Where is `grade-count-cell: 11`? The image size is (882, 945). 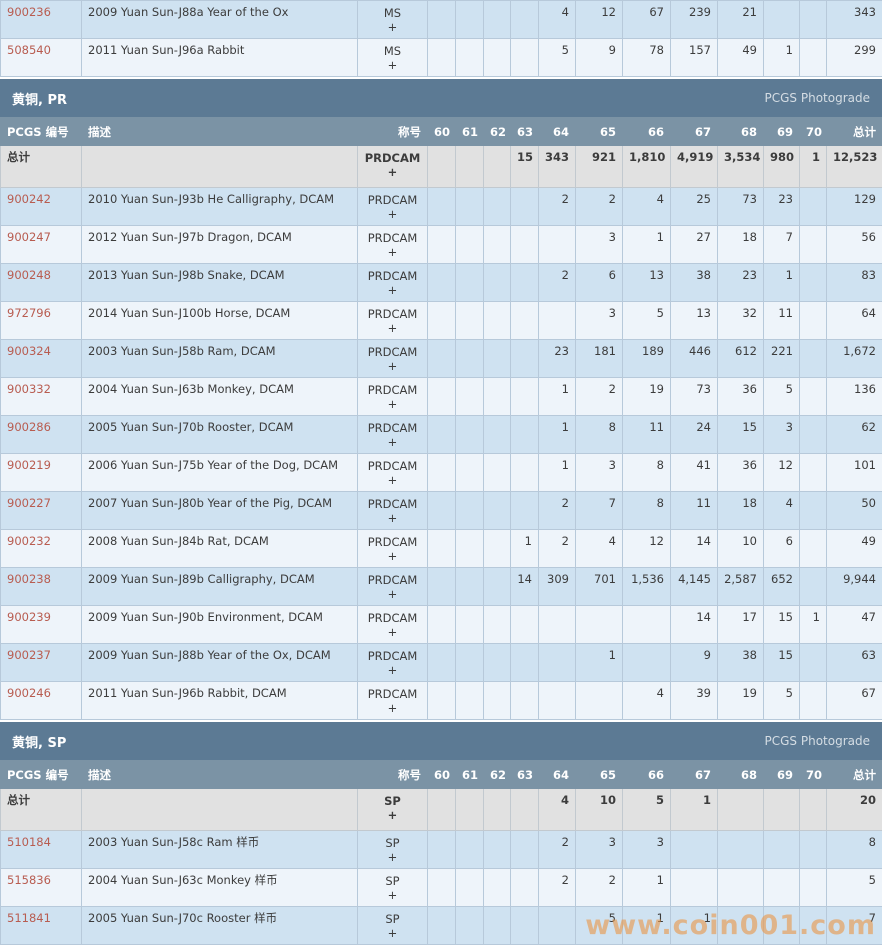 grade-count-cell: 11 is located at coordinates (782, 321).